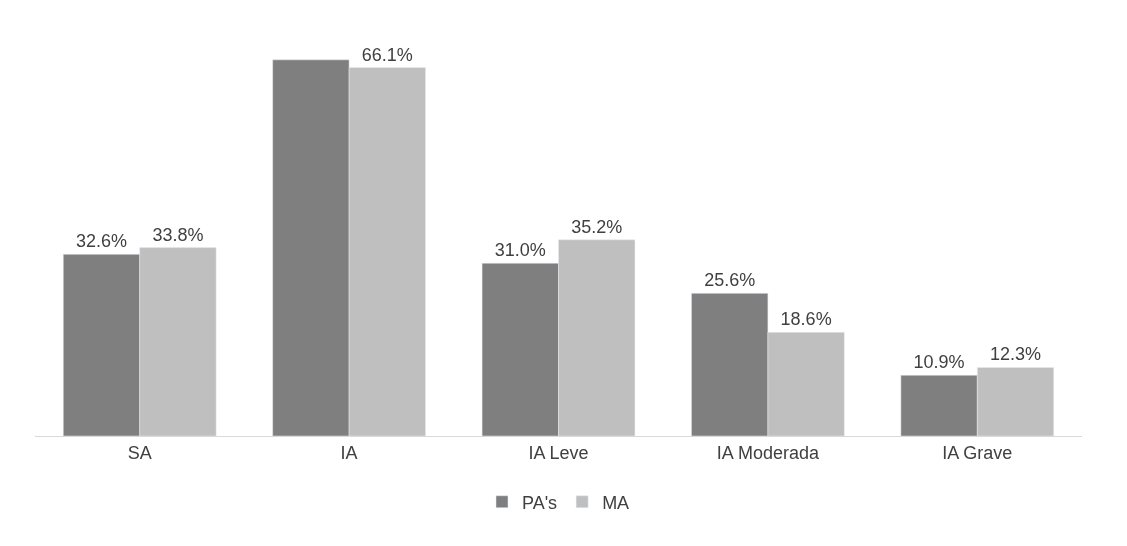 The height and width of the screenshot is (546, 1127). I want to click on data-label: 10.9%, so click(939, 362).